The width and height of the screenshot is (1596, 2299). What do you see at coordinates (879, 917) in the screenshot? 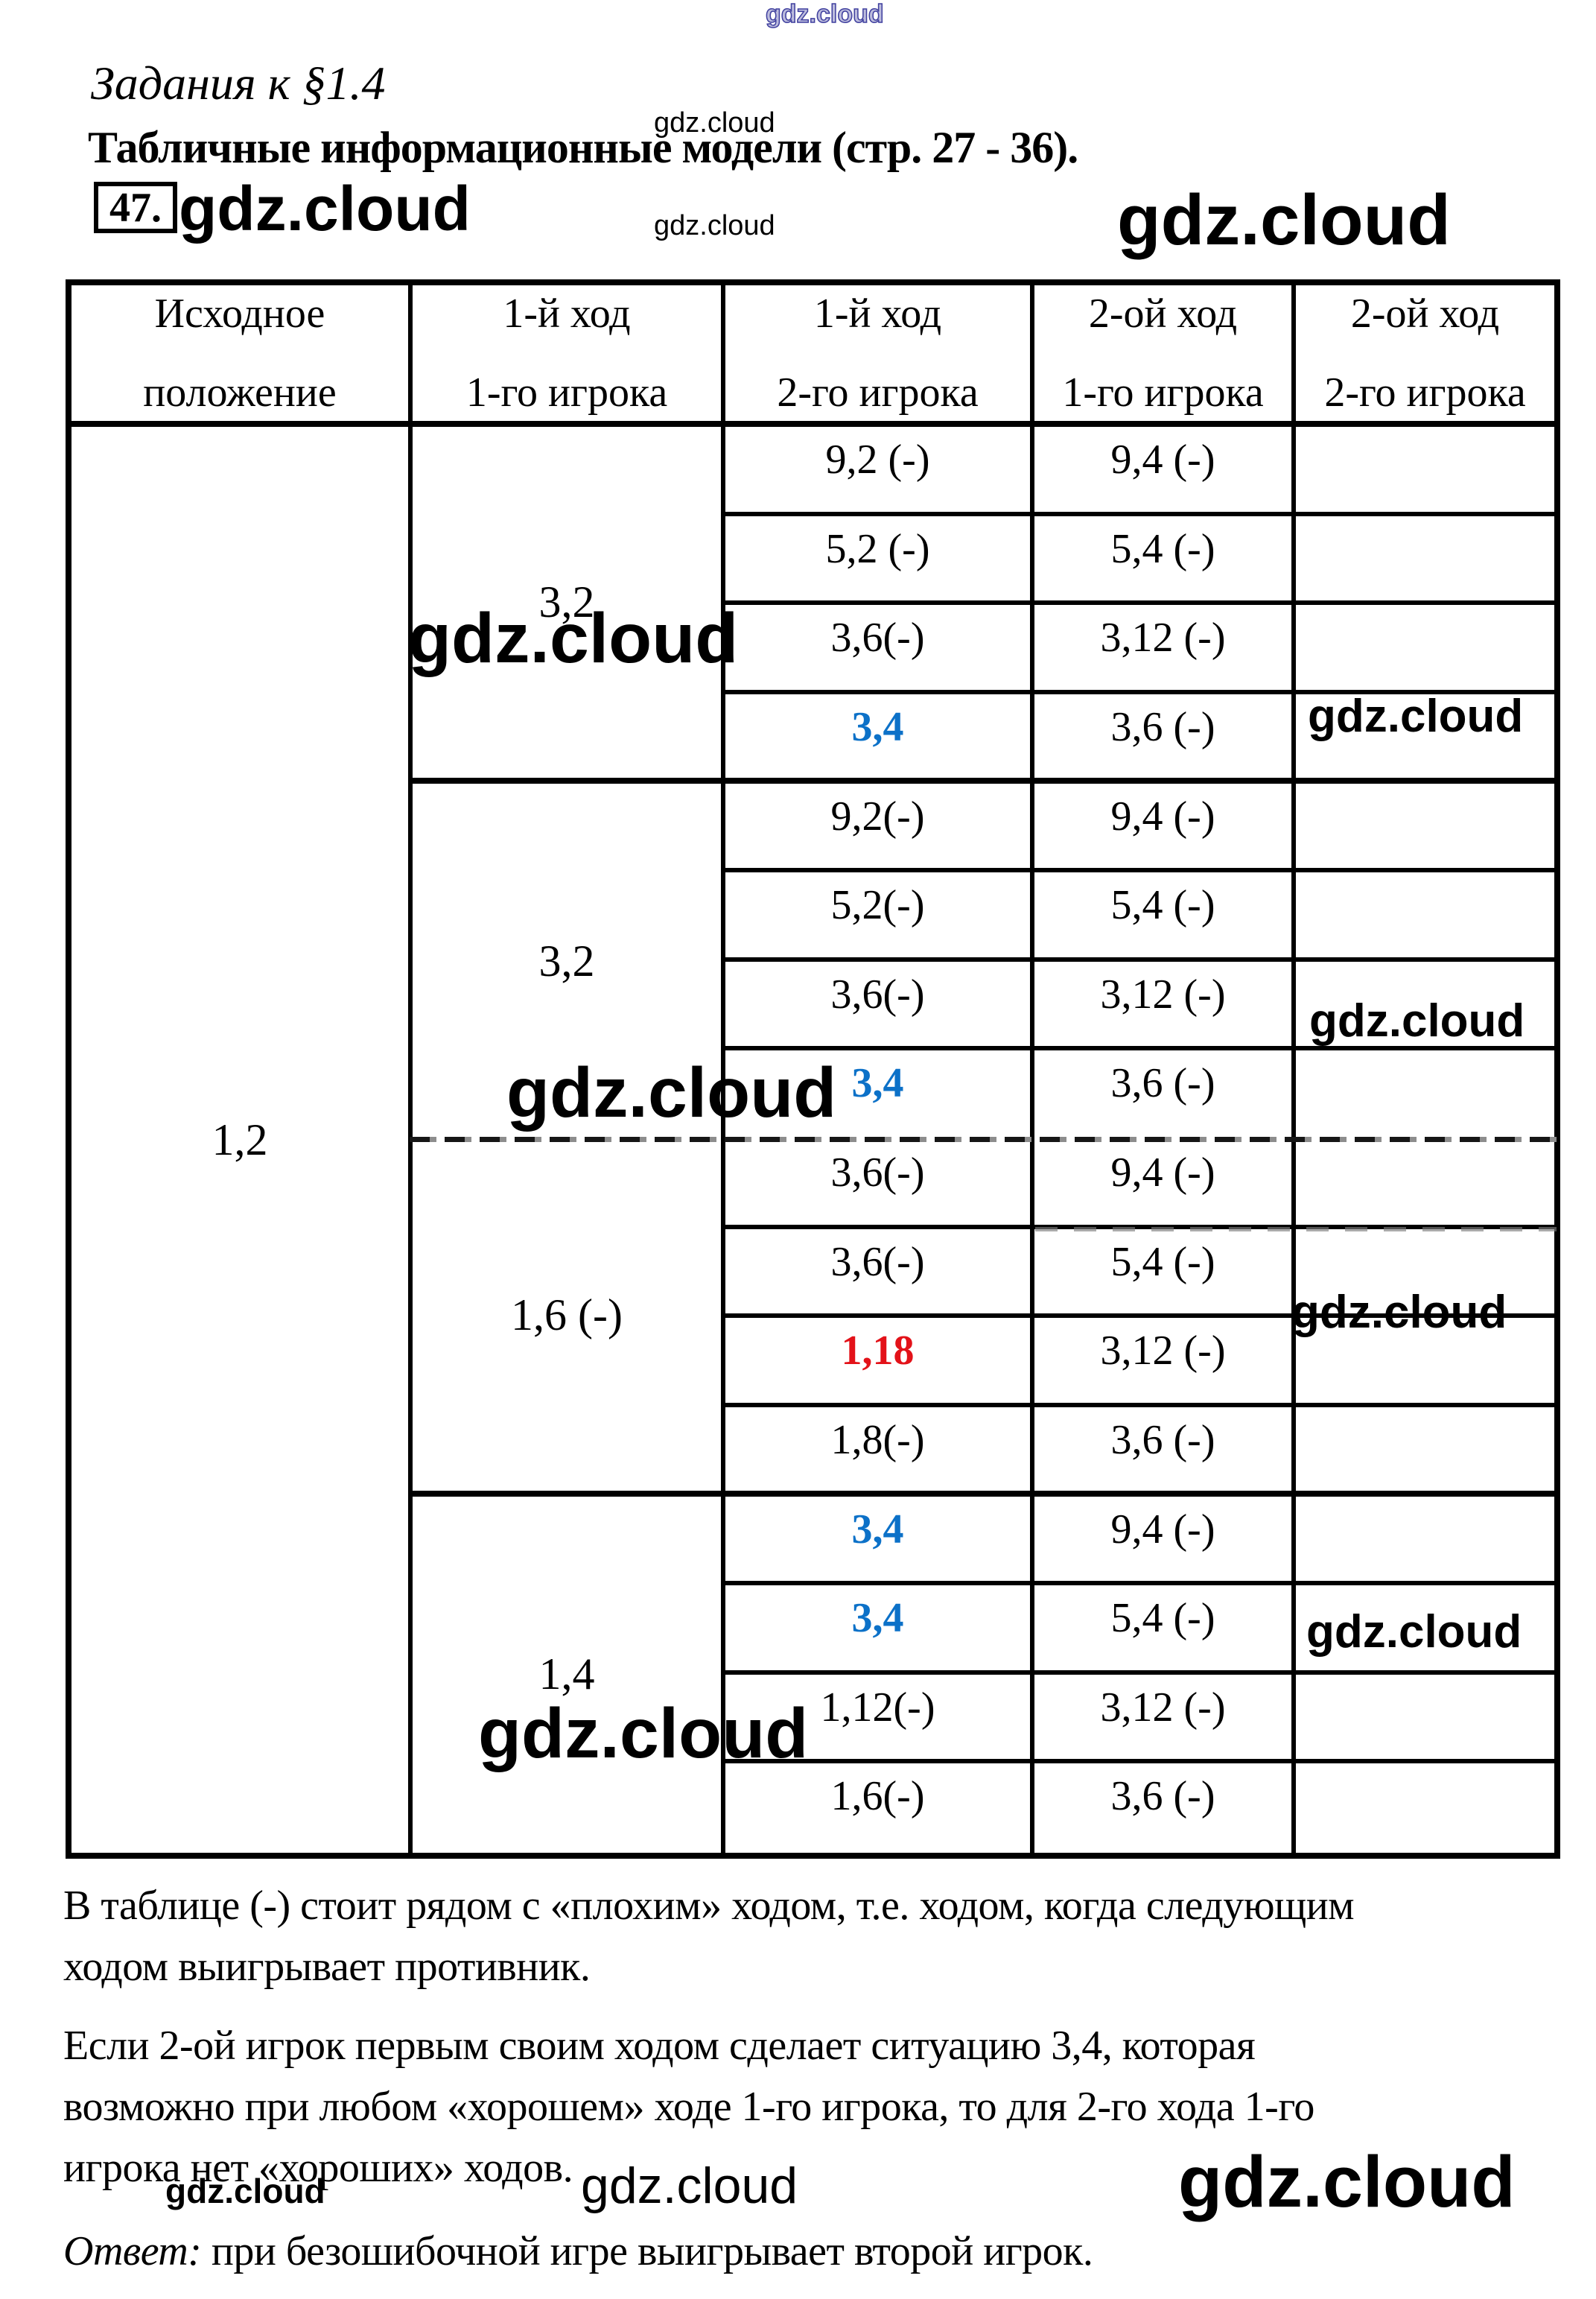
I see `table-cell-move2: 5,2(-)` at bounding box center [879, 917].